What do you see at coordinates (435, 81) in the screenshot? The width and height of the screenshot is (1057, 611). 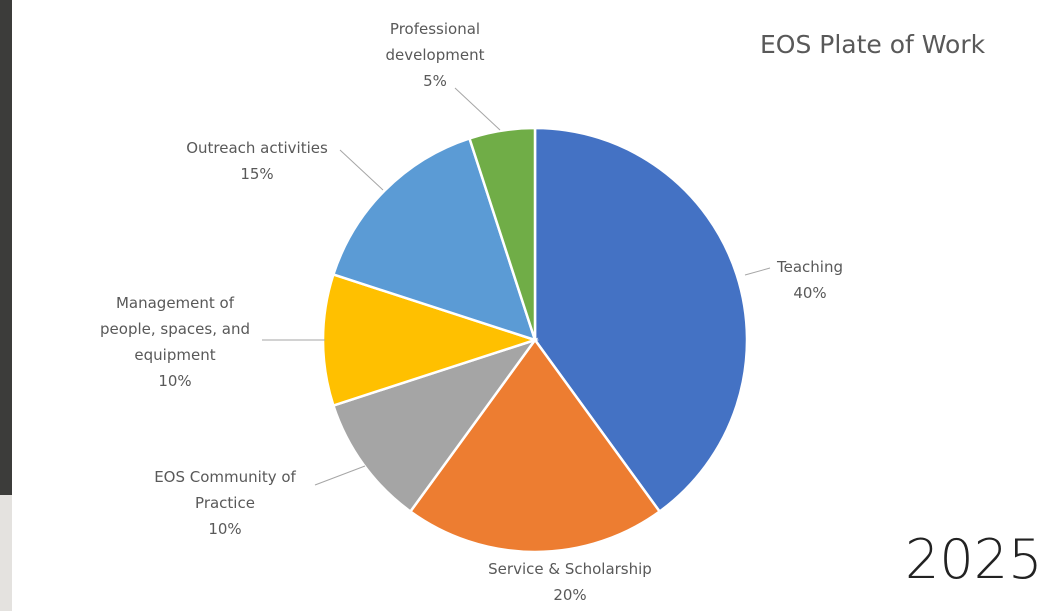 I see `value-label: 5%` at bounding box center [435, 81].